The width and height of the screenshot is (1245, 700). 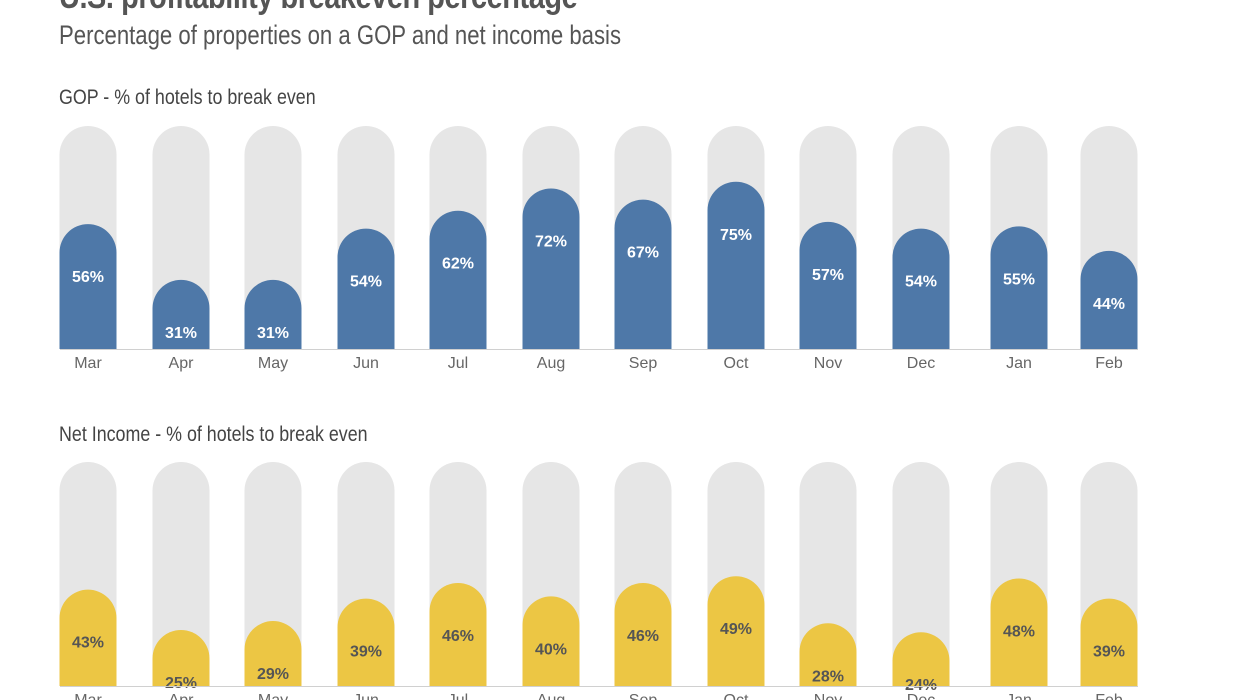 I want to click on gop-month-label: Jun, so click(x=366, y=363).